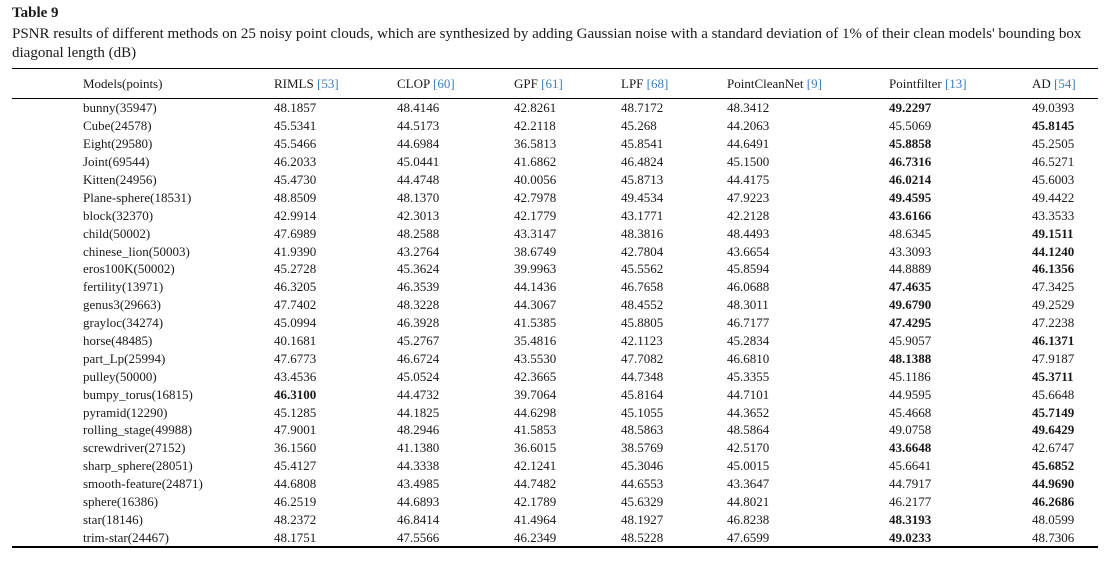 This screenshot has width=1113, height=562. What do you see at coordinates (1053, 412) in the screenshot?
I see `best-psnr-cell: 45.7149` at bounding box center [1053, 412].